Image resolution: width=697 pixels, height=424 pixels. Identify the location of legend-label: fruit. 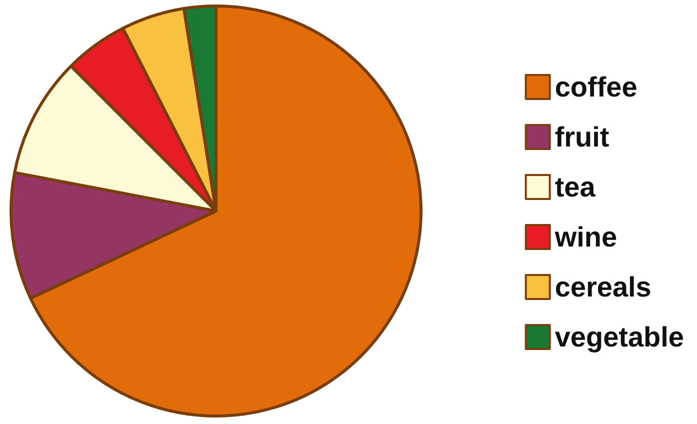
(582, 137).